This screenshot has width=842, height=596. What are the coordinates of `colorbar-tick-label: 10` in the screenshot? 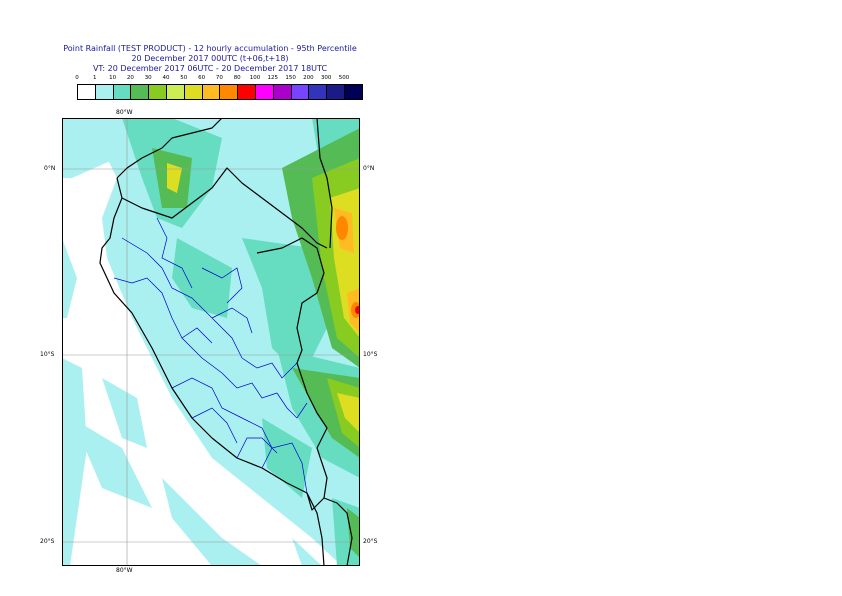 It's located at (113, 78).